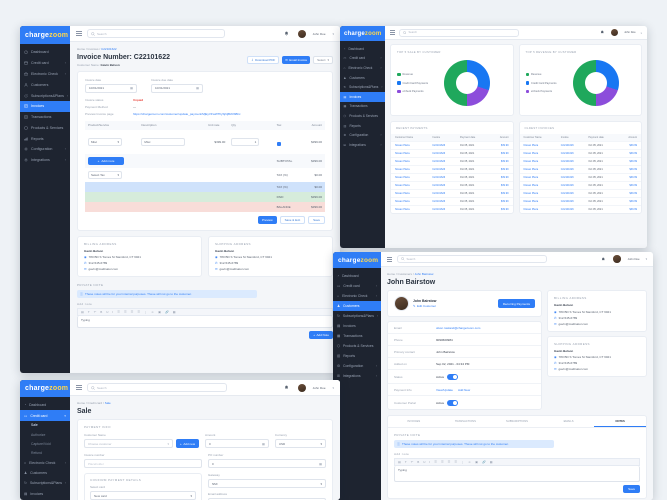 The image size is (667, 500). What do you see at coordinates (399, 462) in the screenshot?
I see `source-icon: ▤` at bounding box center [399, 462].